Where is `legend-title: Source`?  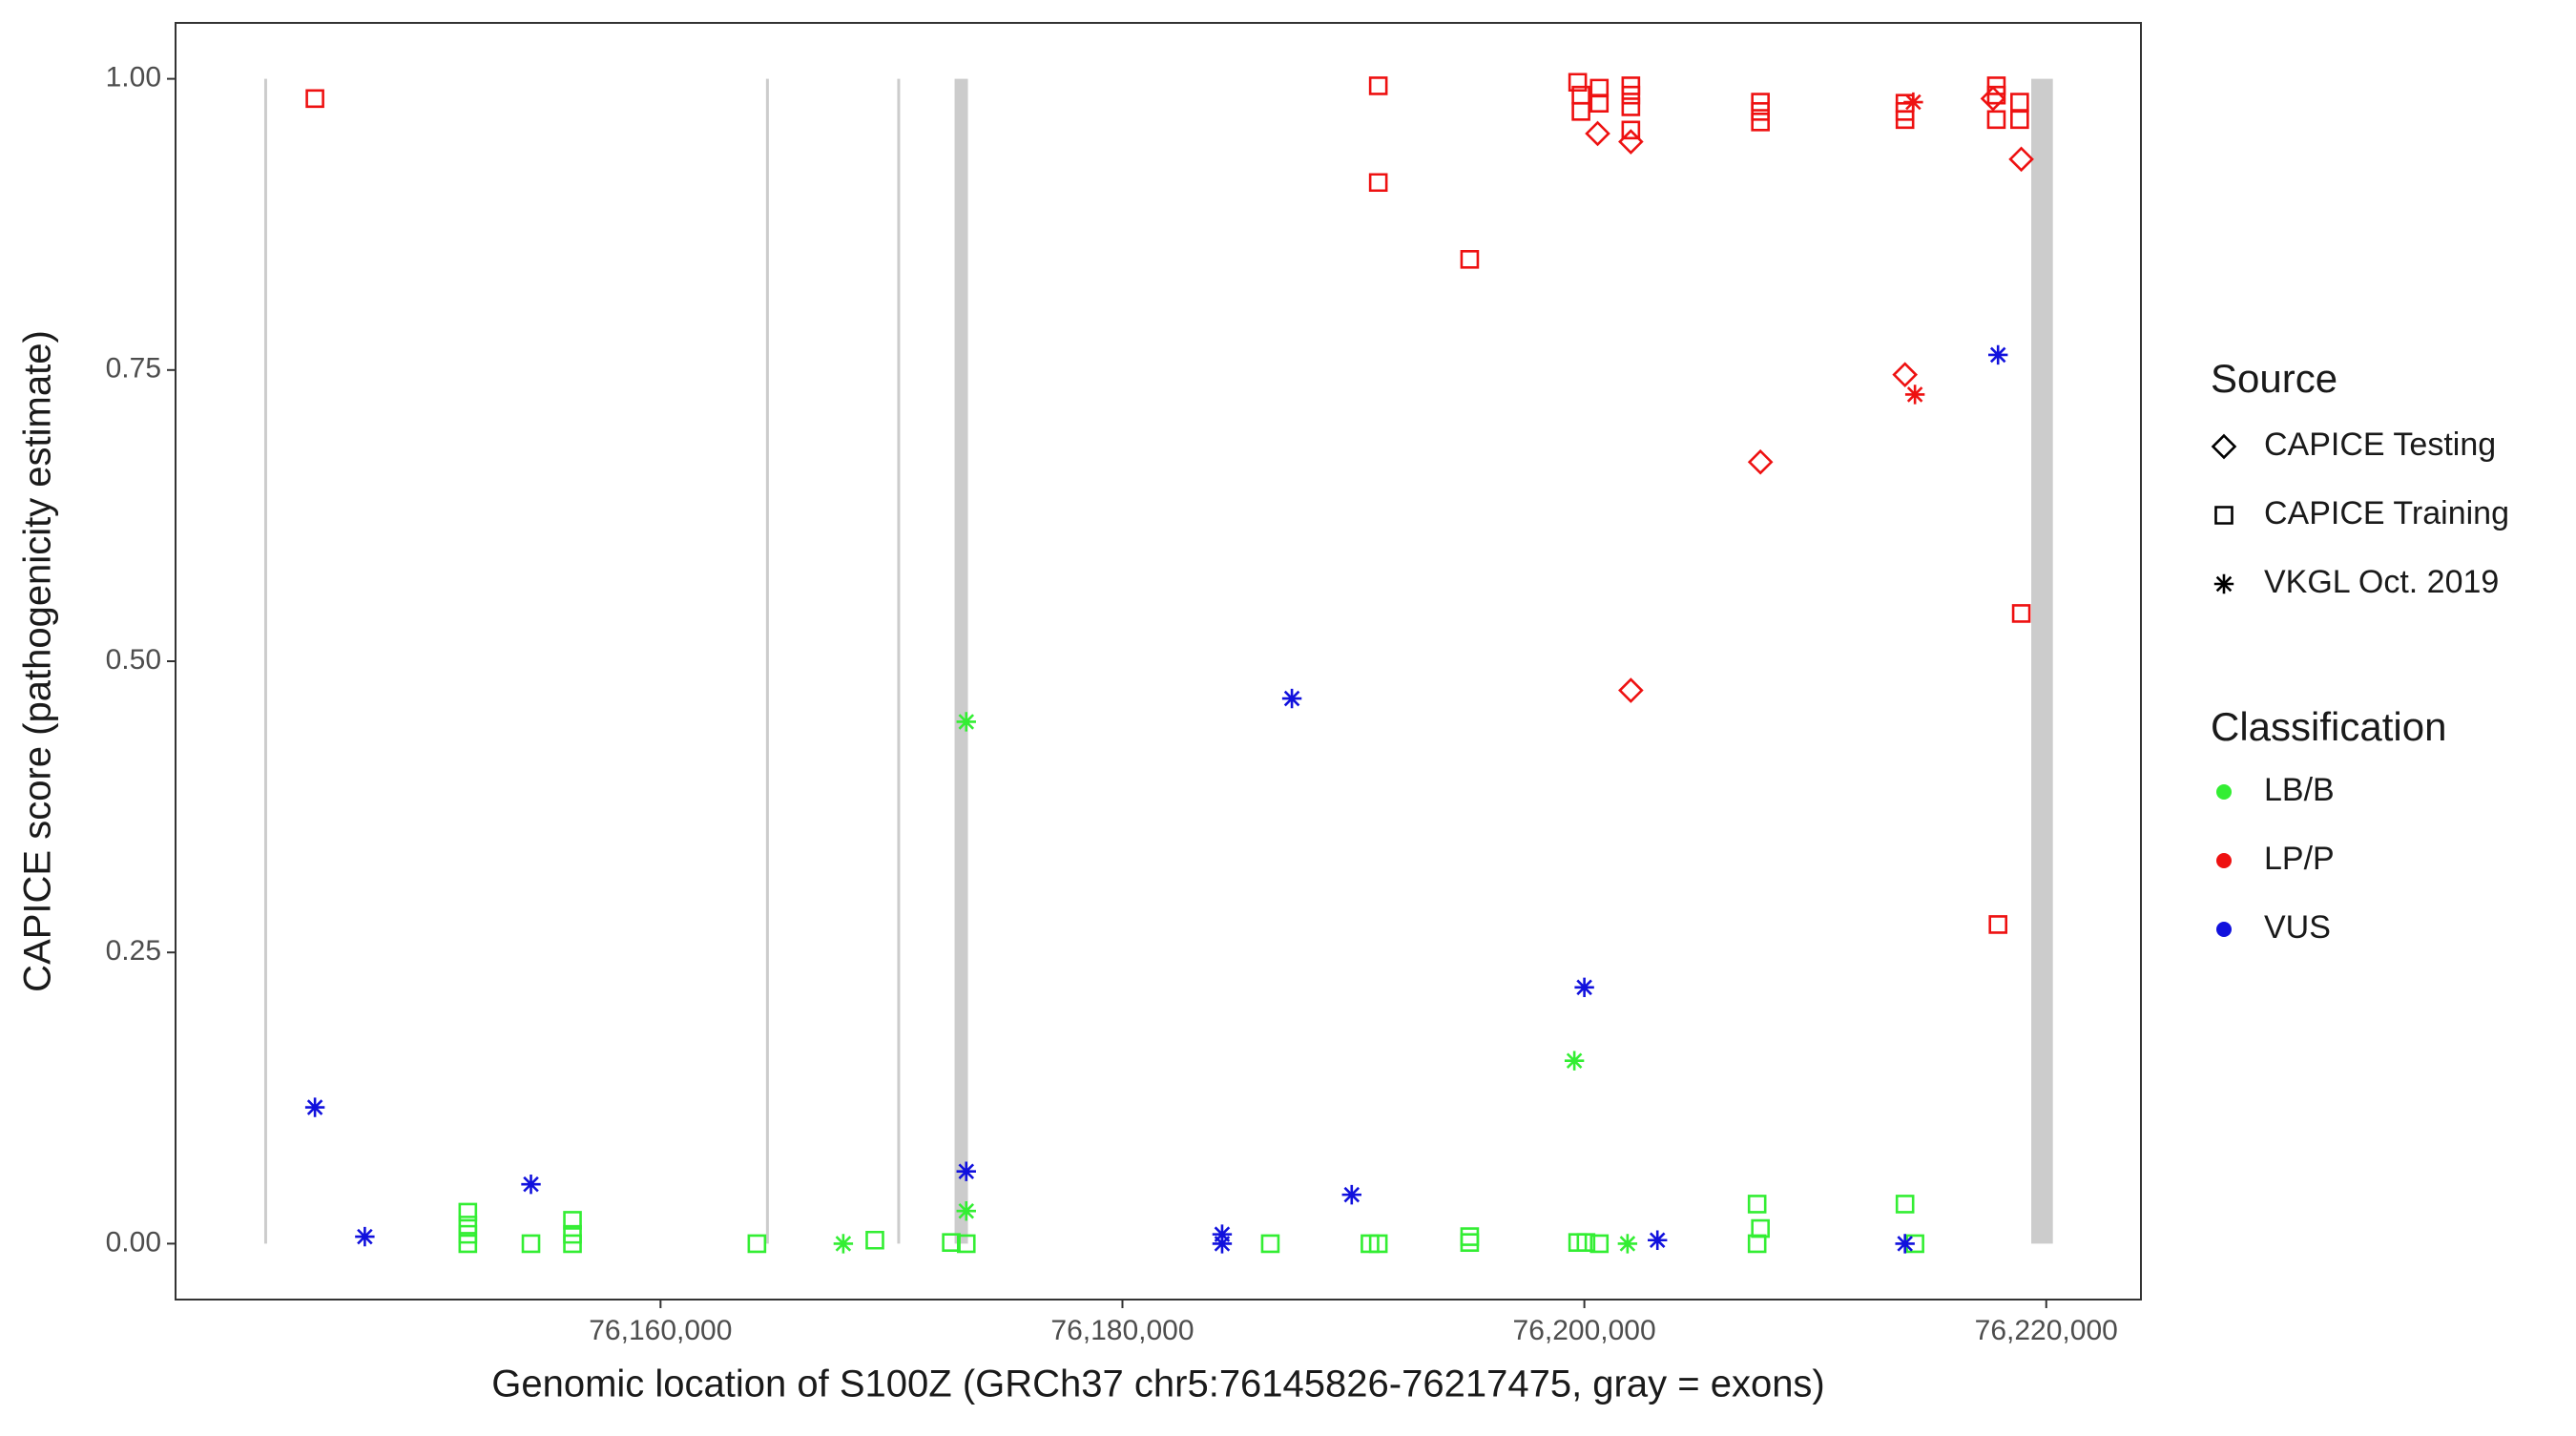
legend-title: Source is located at coordinates (2274, 378).